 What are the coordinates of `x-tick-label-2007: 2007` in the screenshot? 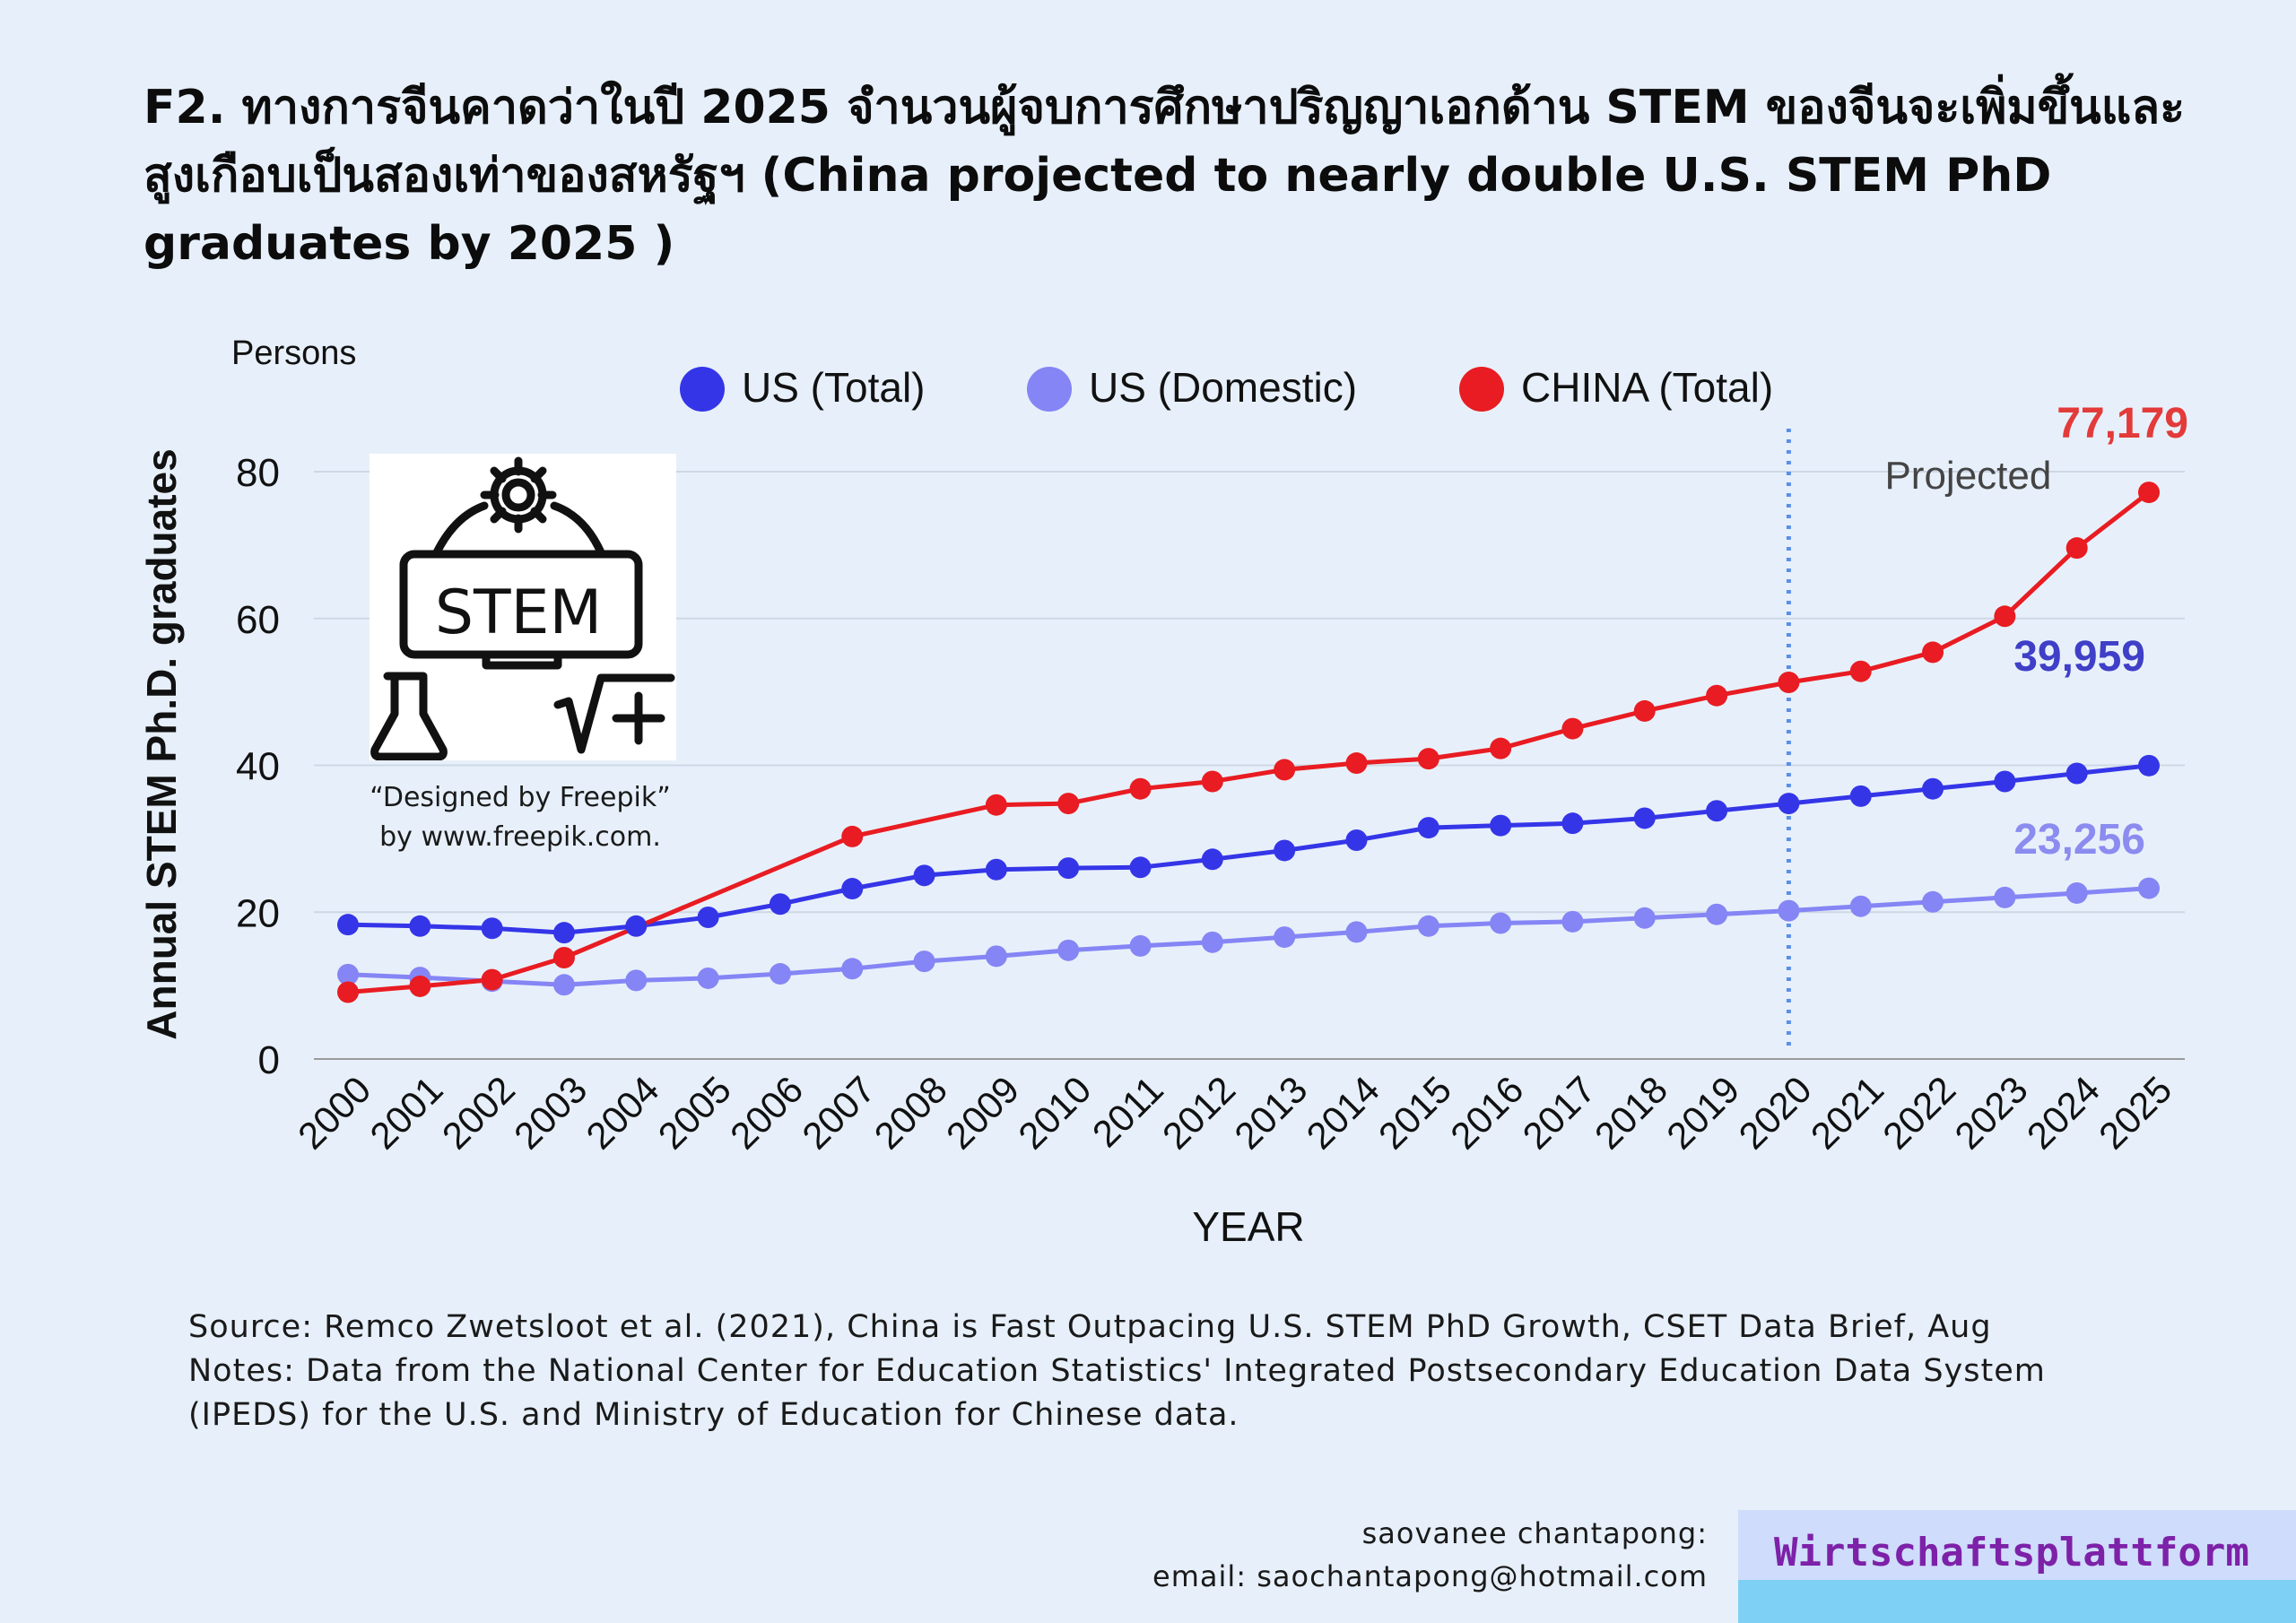 It's located at (838, 1112).